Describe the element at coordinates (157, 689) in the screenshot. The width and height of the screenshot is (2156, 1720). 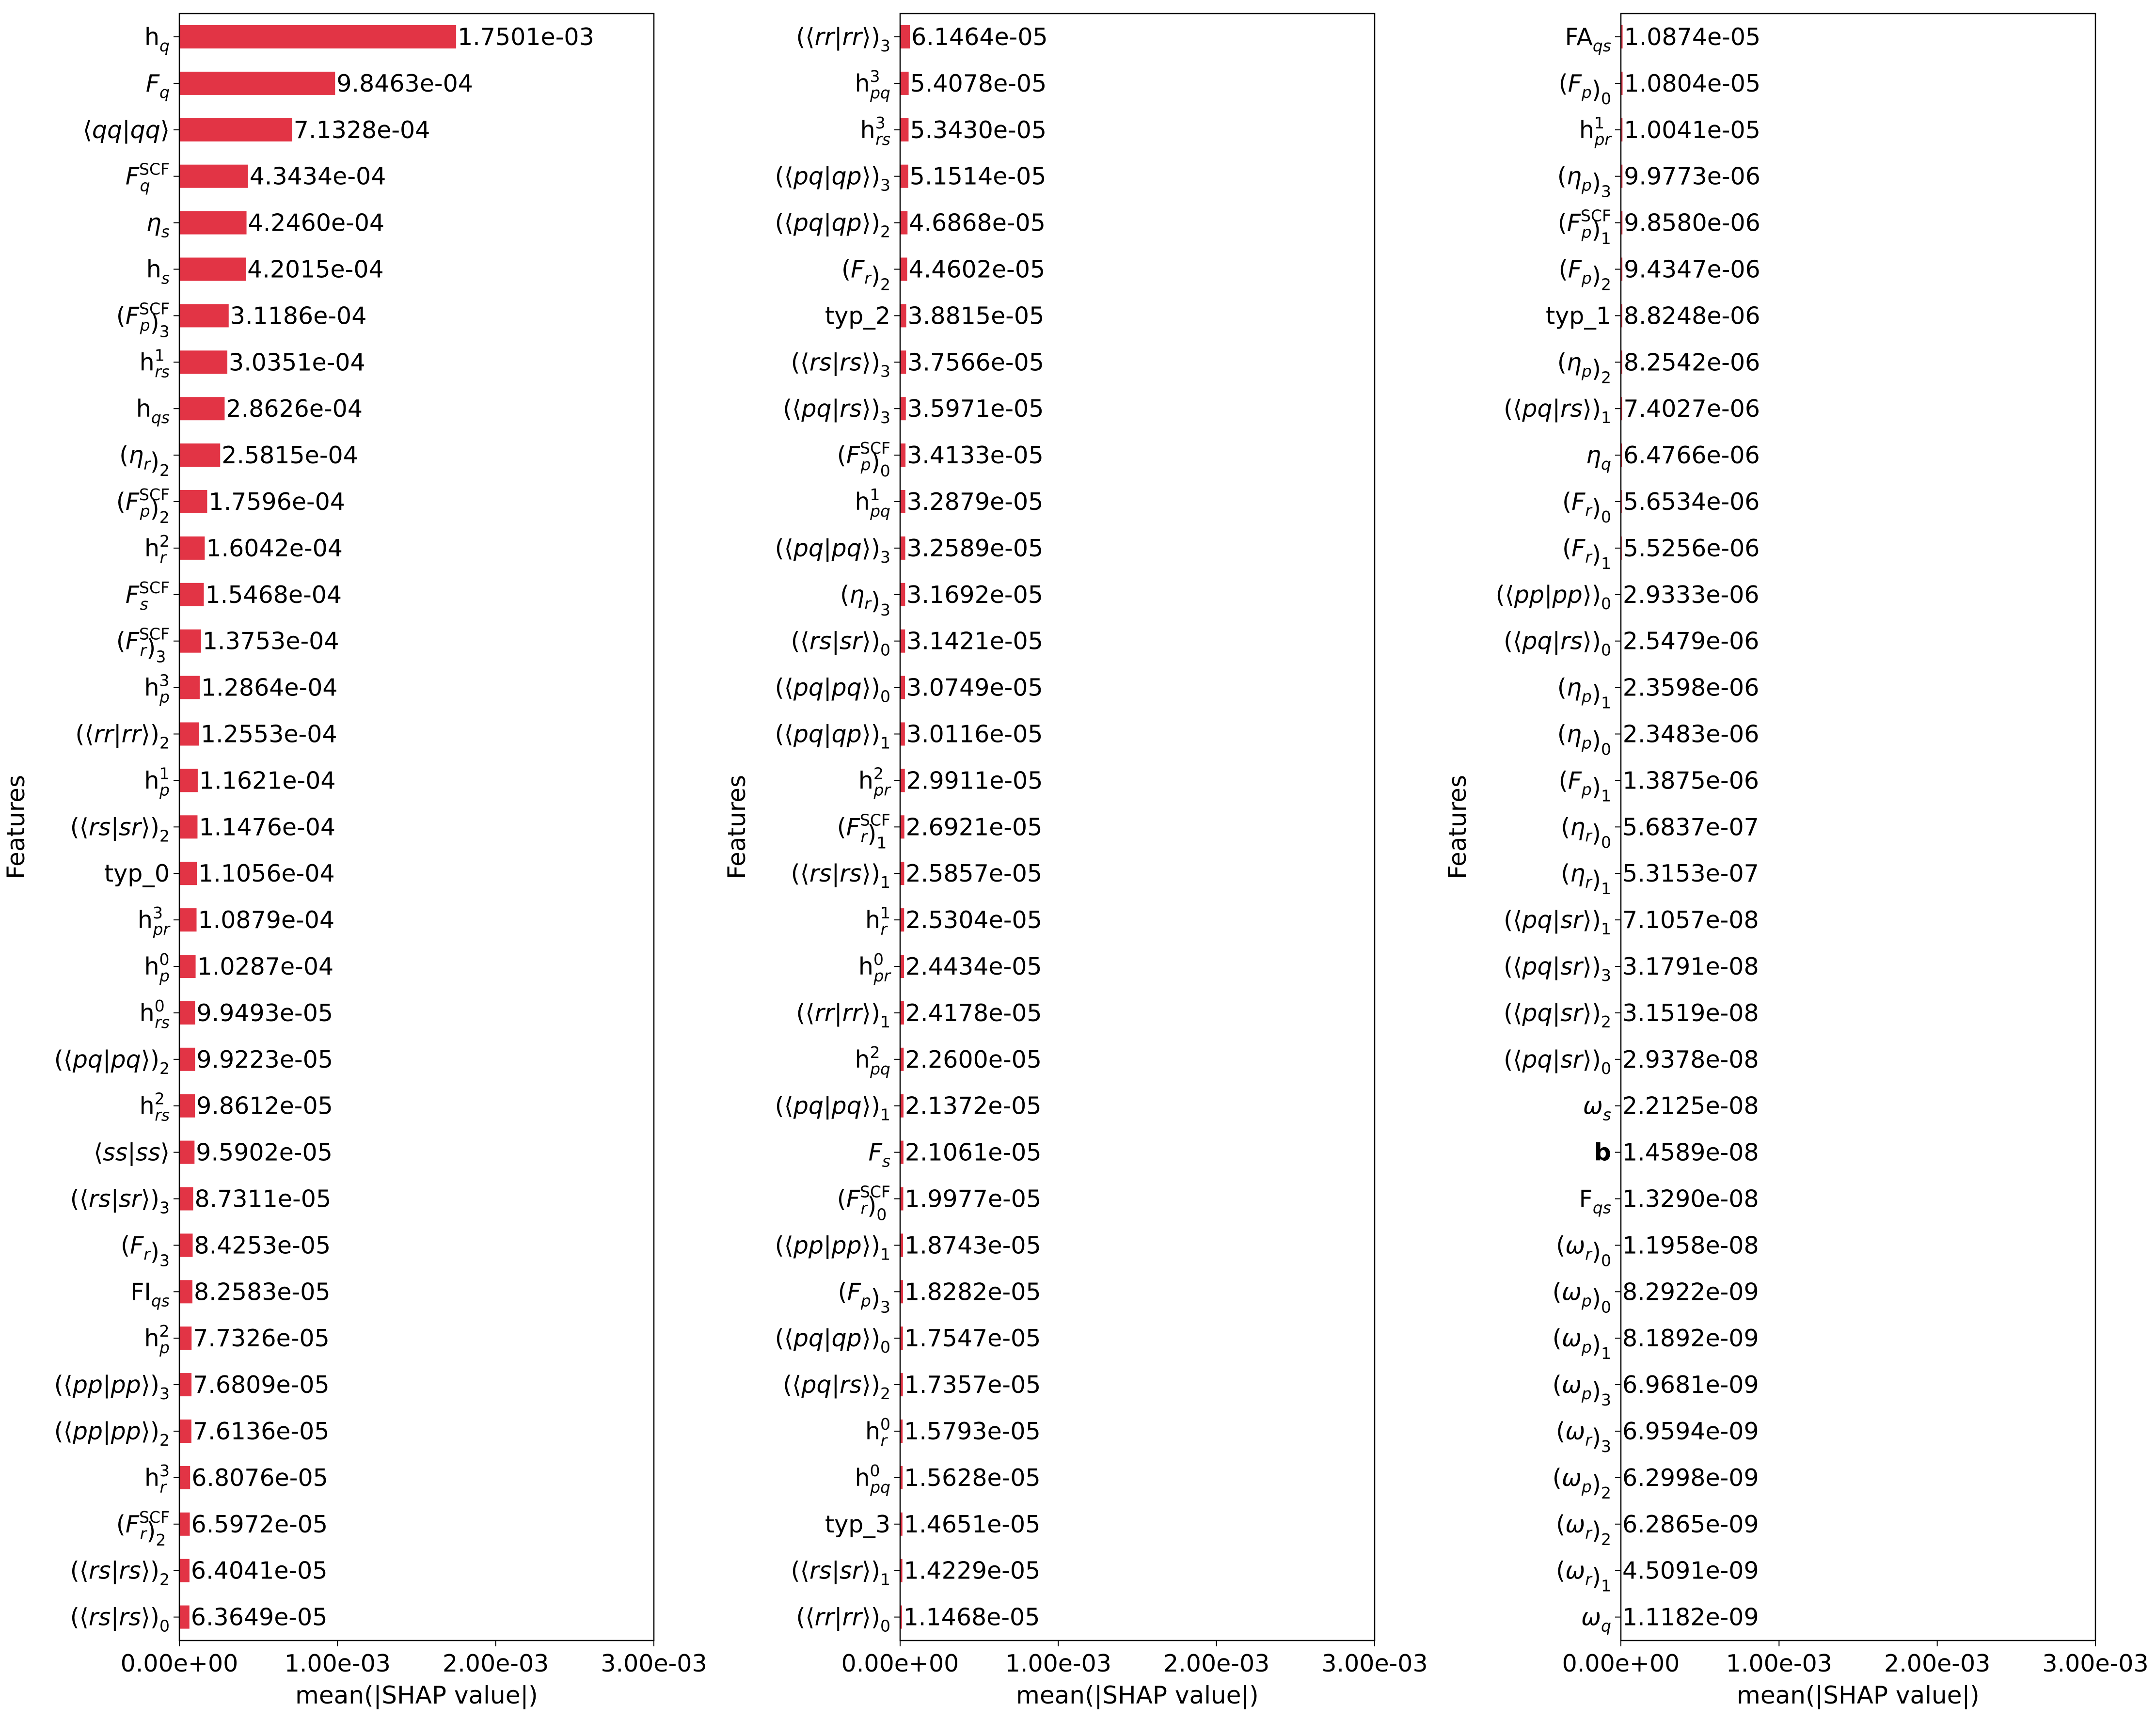
I see `category-label: h3 p` at that location.